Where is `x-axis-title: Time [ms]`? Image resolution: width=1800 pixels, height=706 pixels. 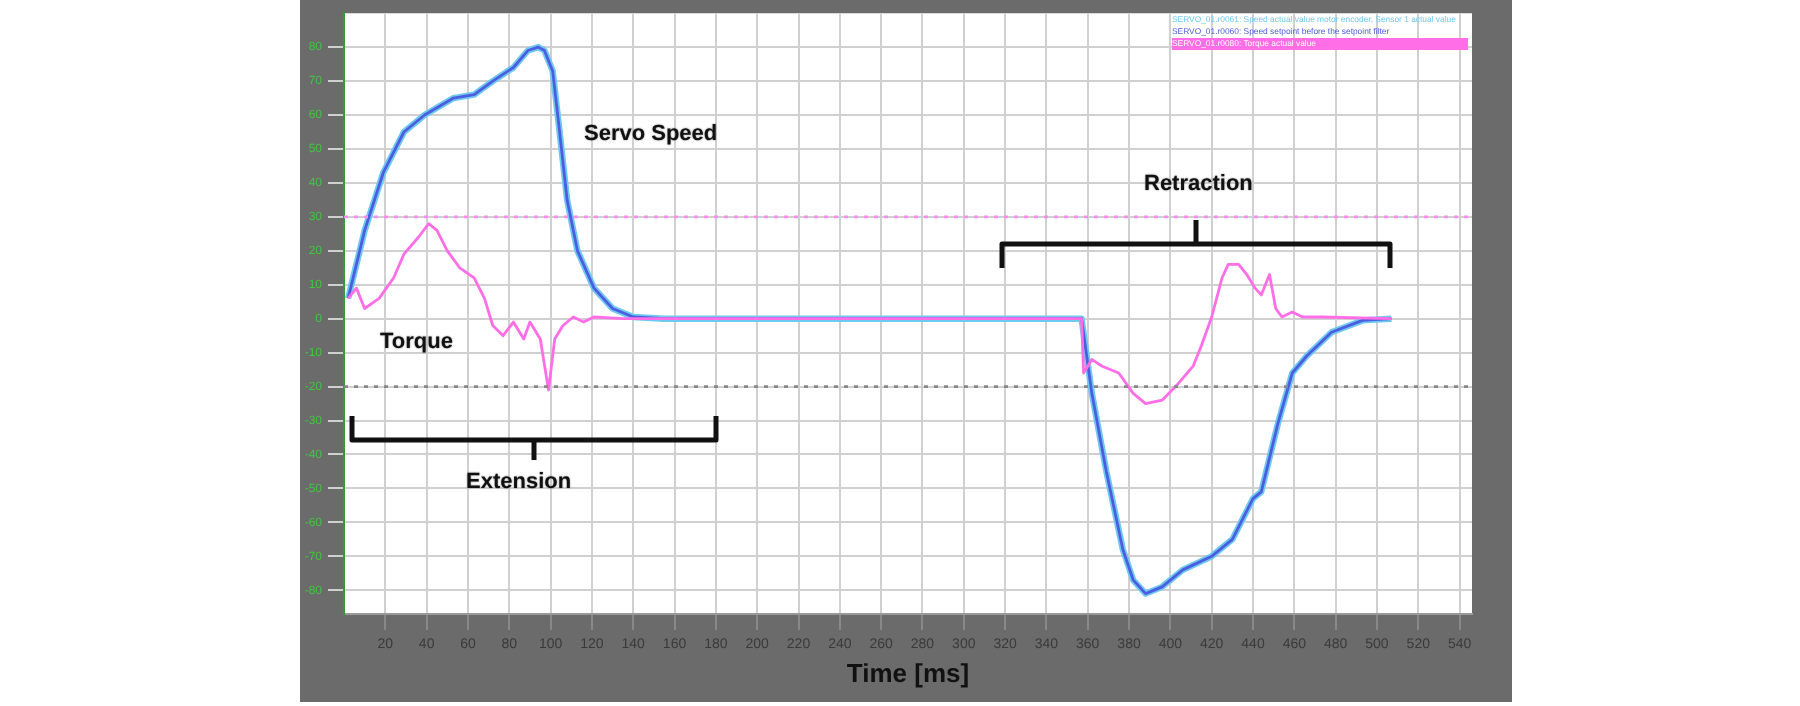 x-axis-title: Time [ms] is located at coordinates (908, 672).